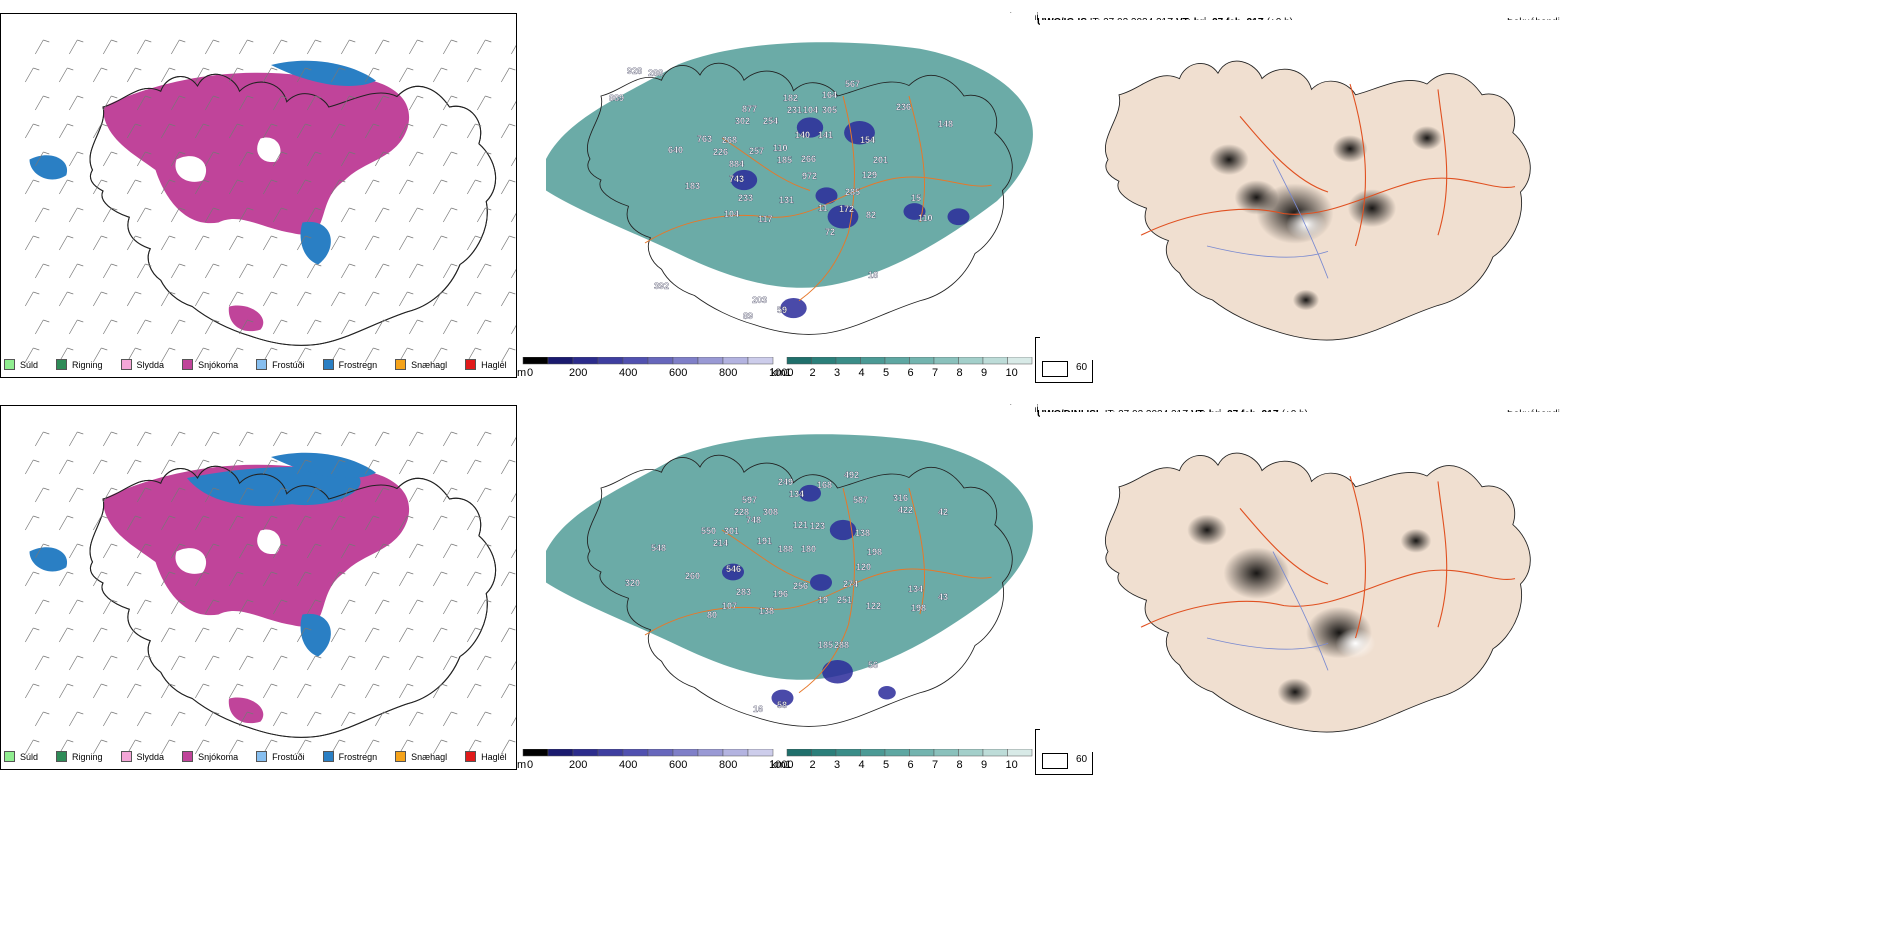 Image resolution: width=1900 pixels, height=950 pixels. I want to click on map-value-label: 104, so click(731, 214).